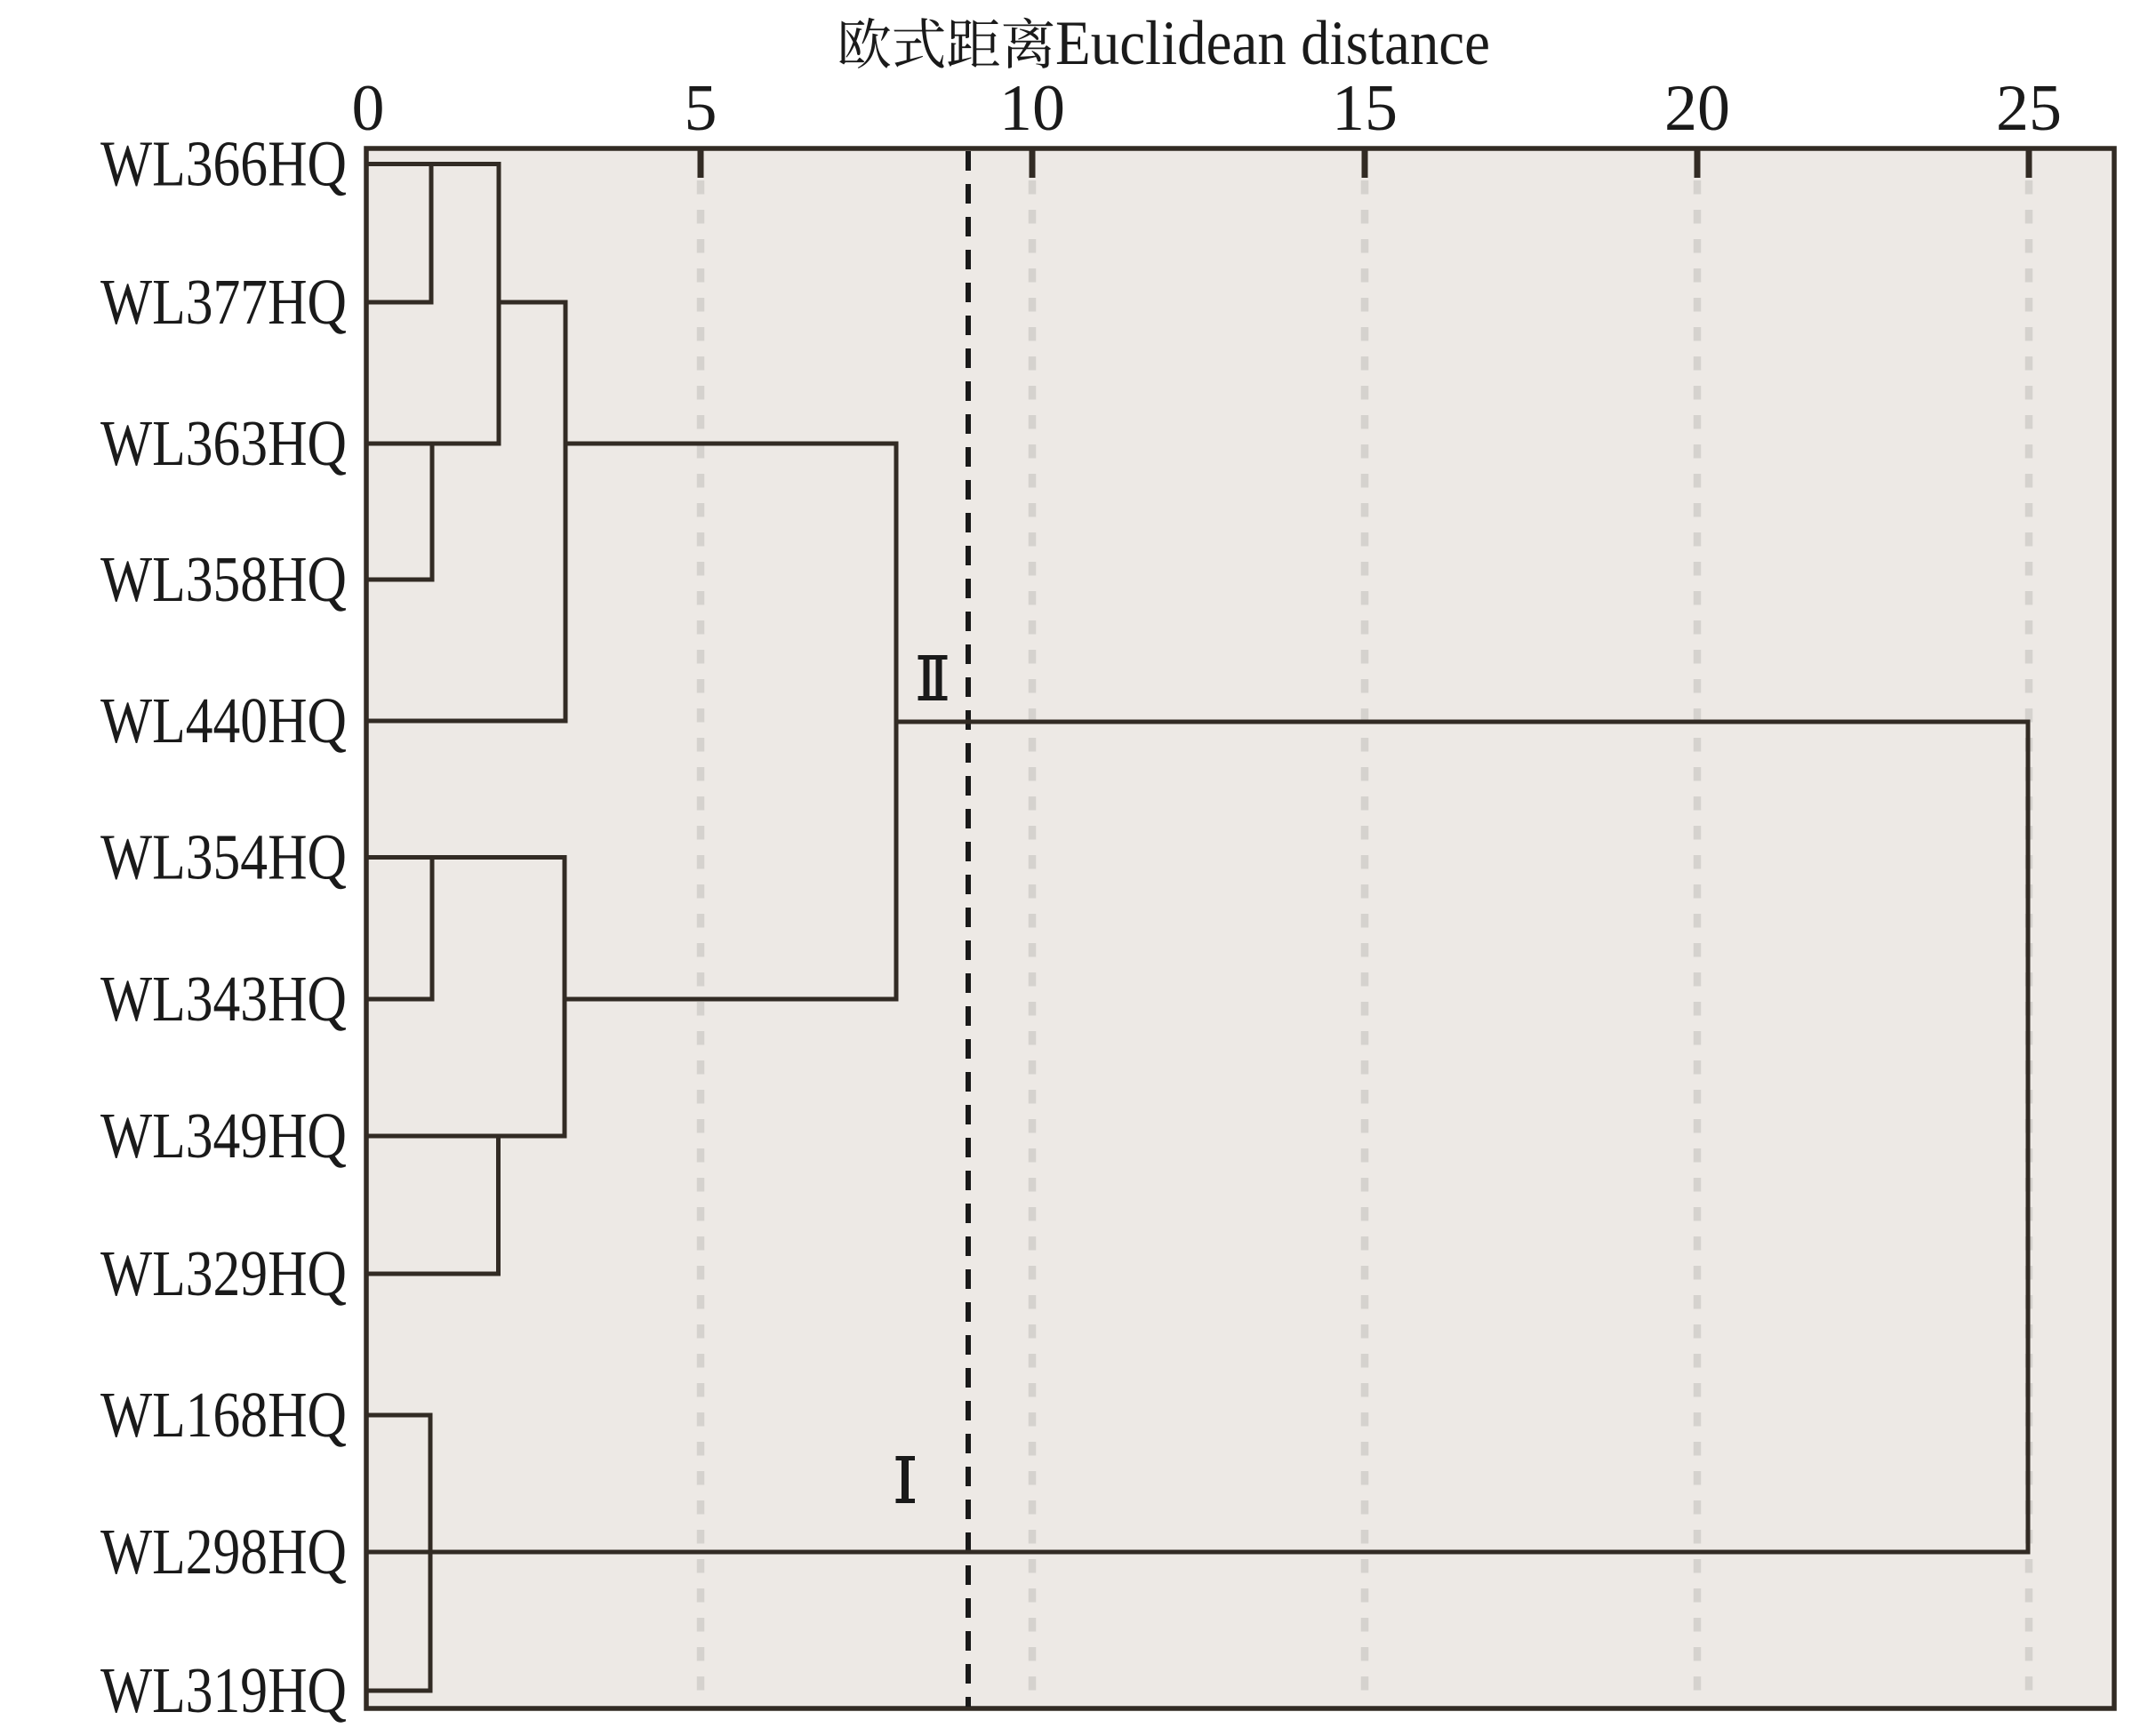  What do you see at coordinates (223, 302) in the screenshot?
I see `svg-text: WL377HQ` at bounding box center [223, 302].